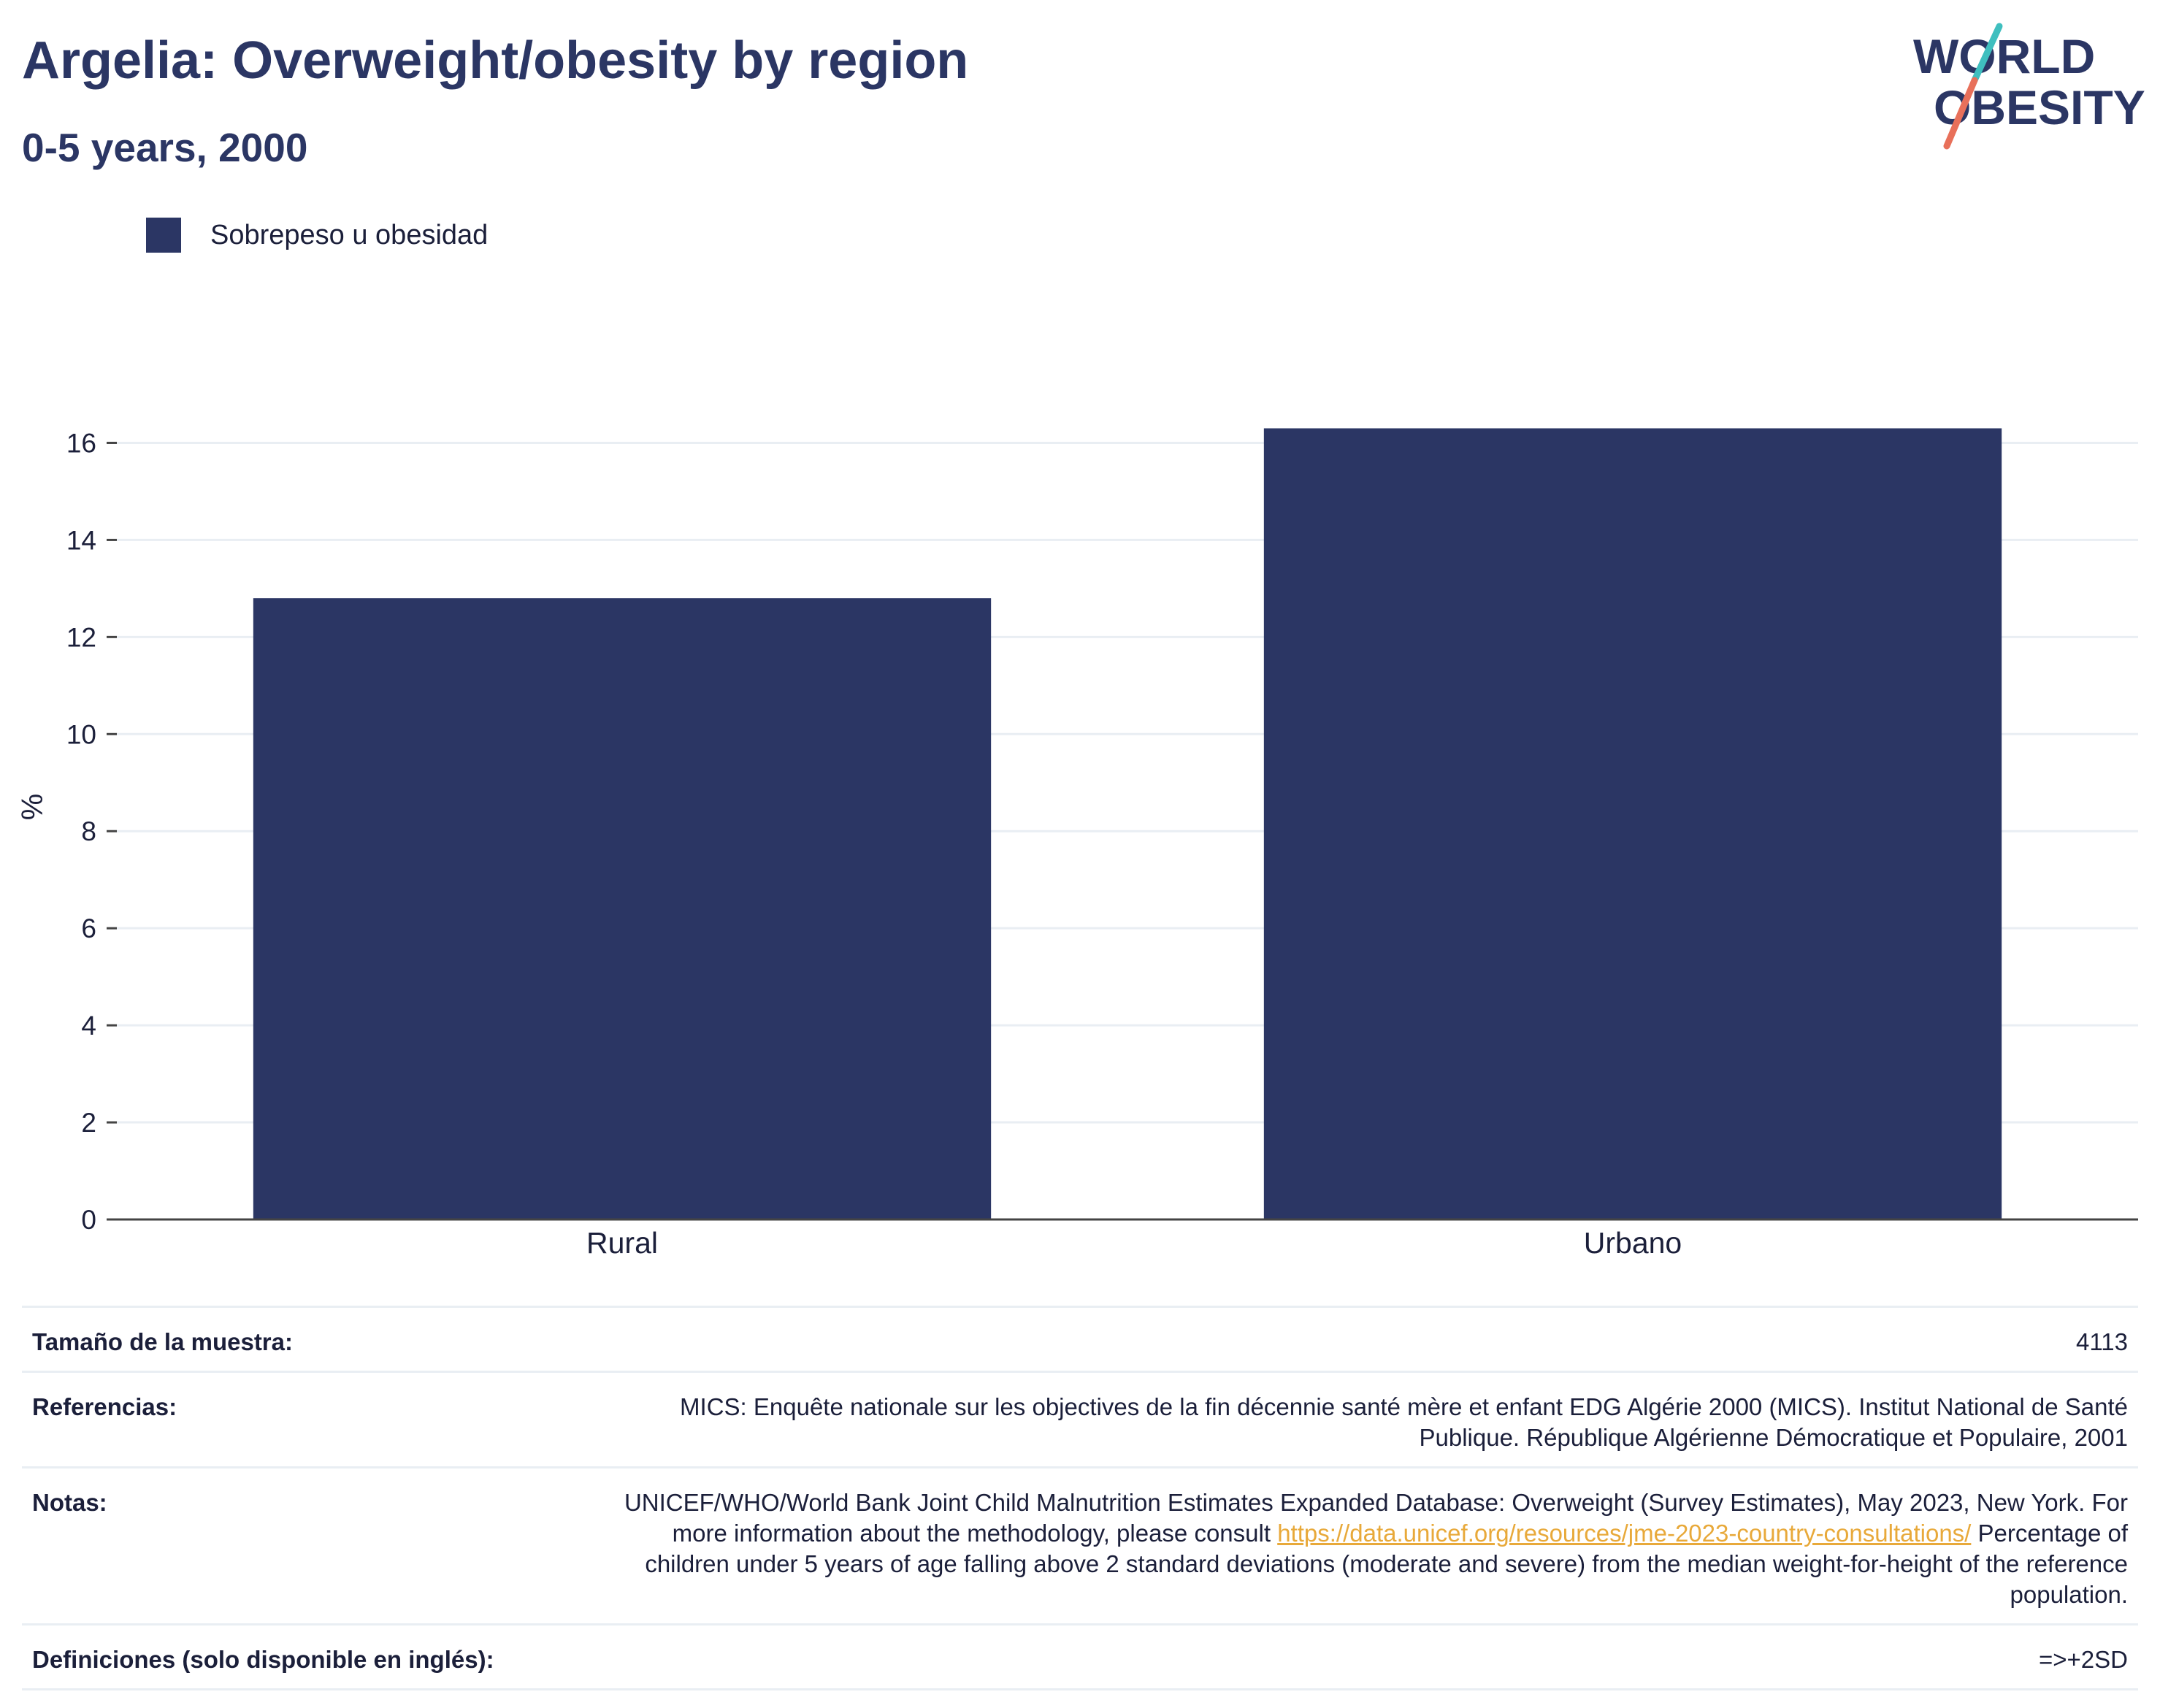  What do you see at coordinates (88, 1220) in the screenshot?
I see `y-tick-label: 0` at bounding box center [88, 1220].